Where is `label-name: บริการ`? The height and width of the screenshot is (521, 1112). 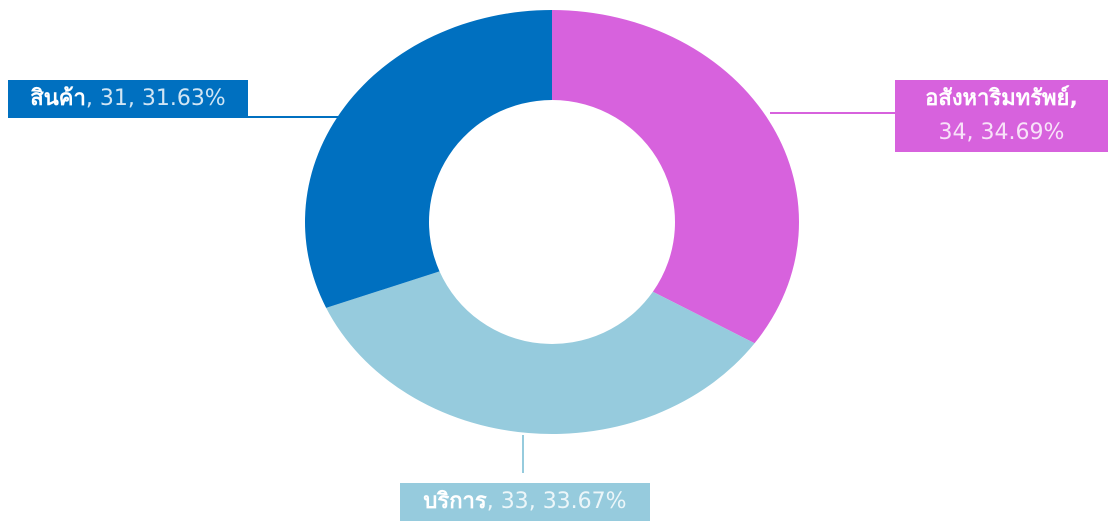
label-name: บริการ is located at coordinates (455, 501).